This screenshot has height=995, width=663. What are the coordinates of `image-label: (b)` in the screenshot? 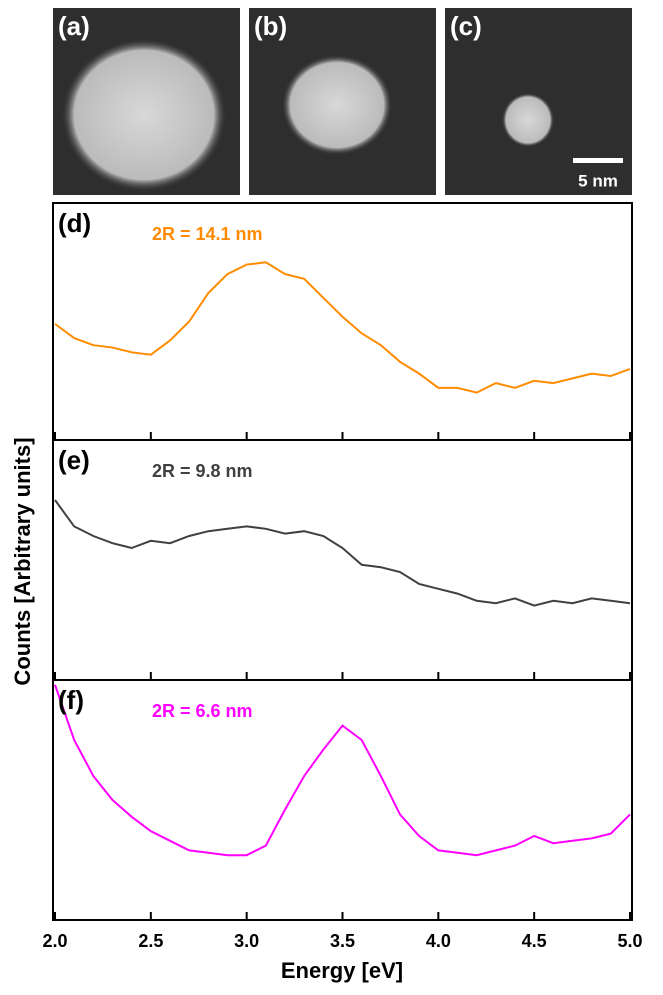 It's located at (270, 26).